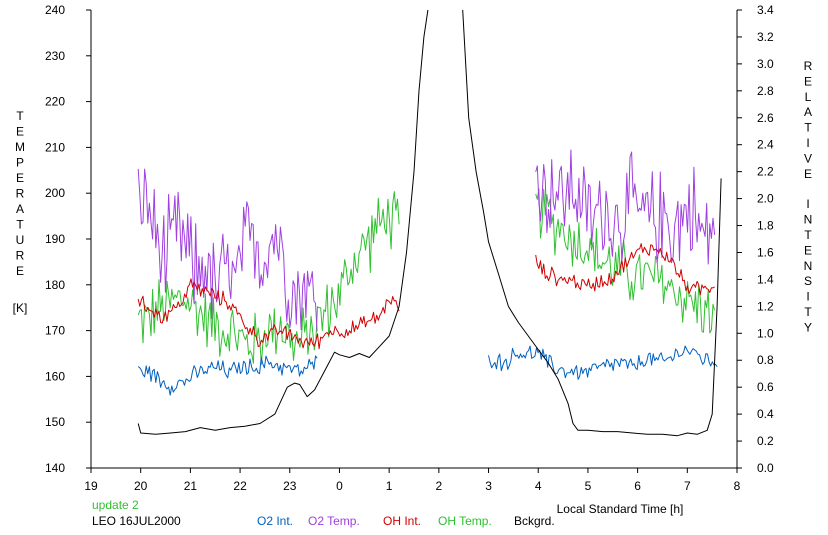  Describe the element at coordinates (620, 509) in the screenshot. I see `x-axis-title: Local Standard Time [h]` at that location.